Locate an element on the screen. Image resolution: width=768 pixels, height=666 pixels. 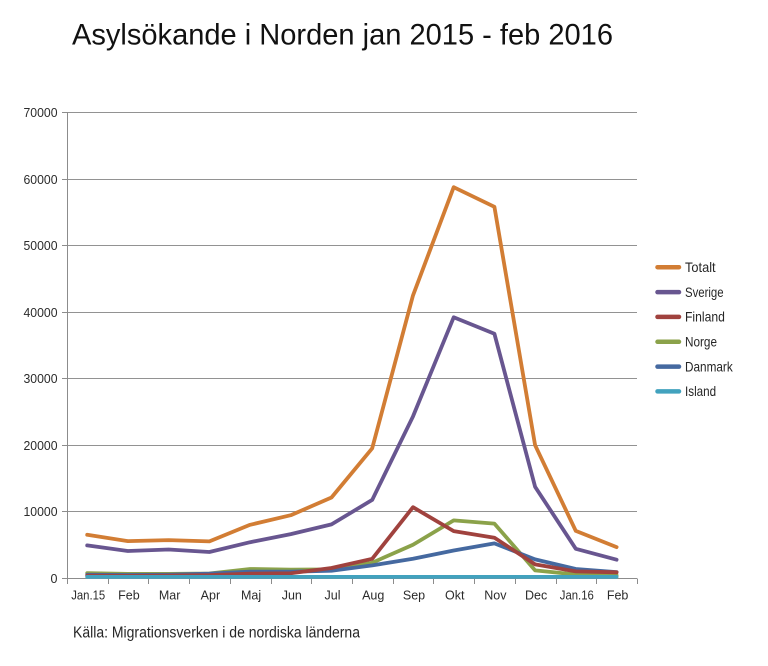
svg-text: Jun is located at coordinates (292, 596).